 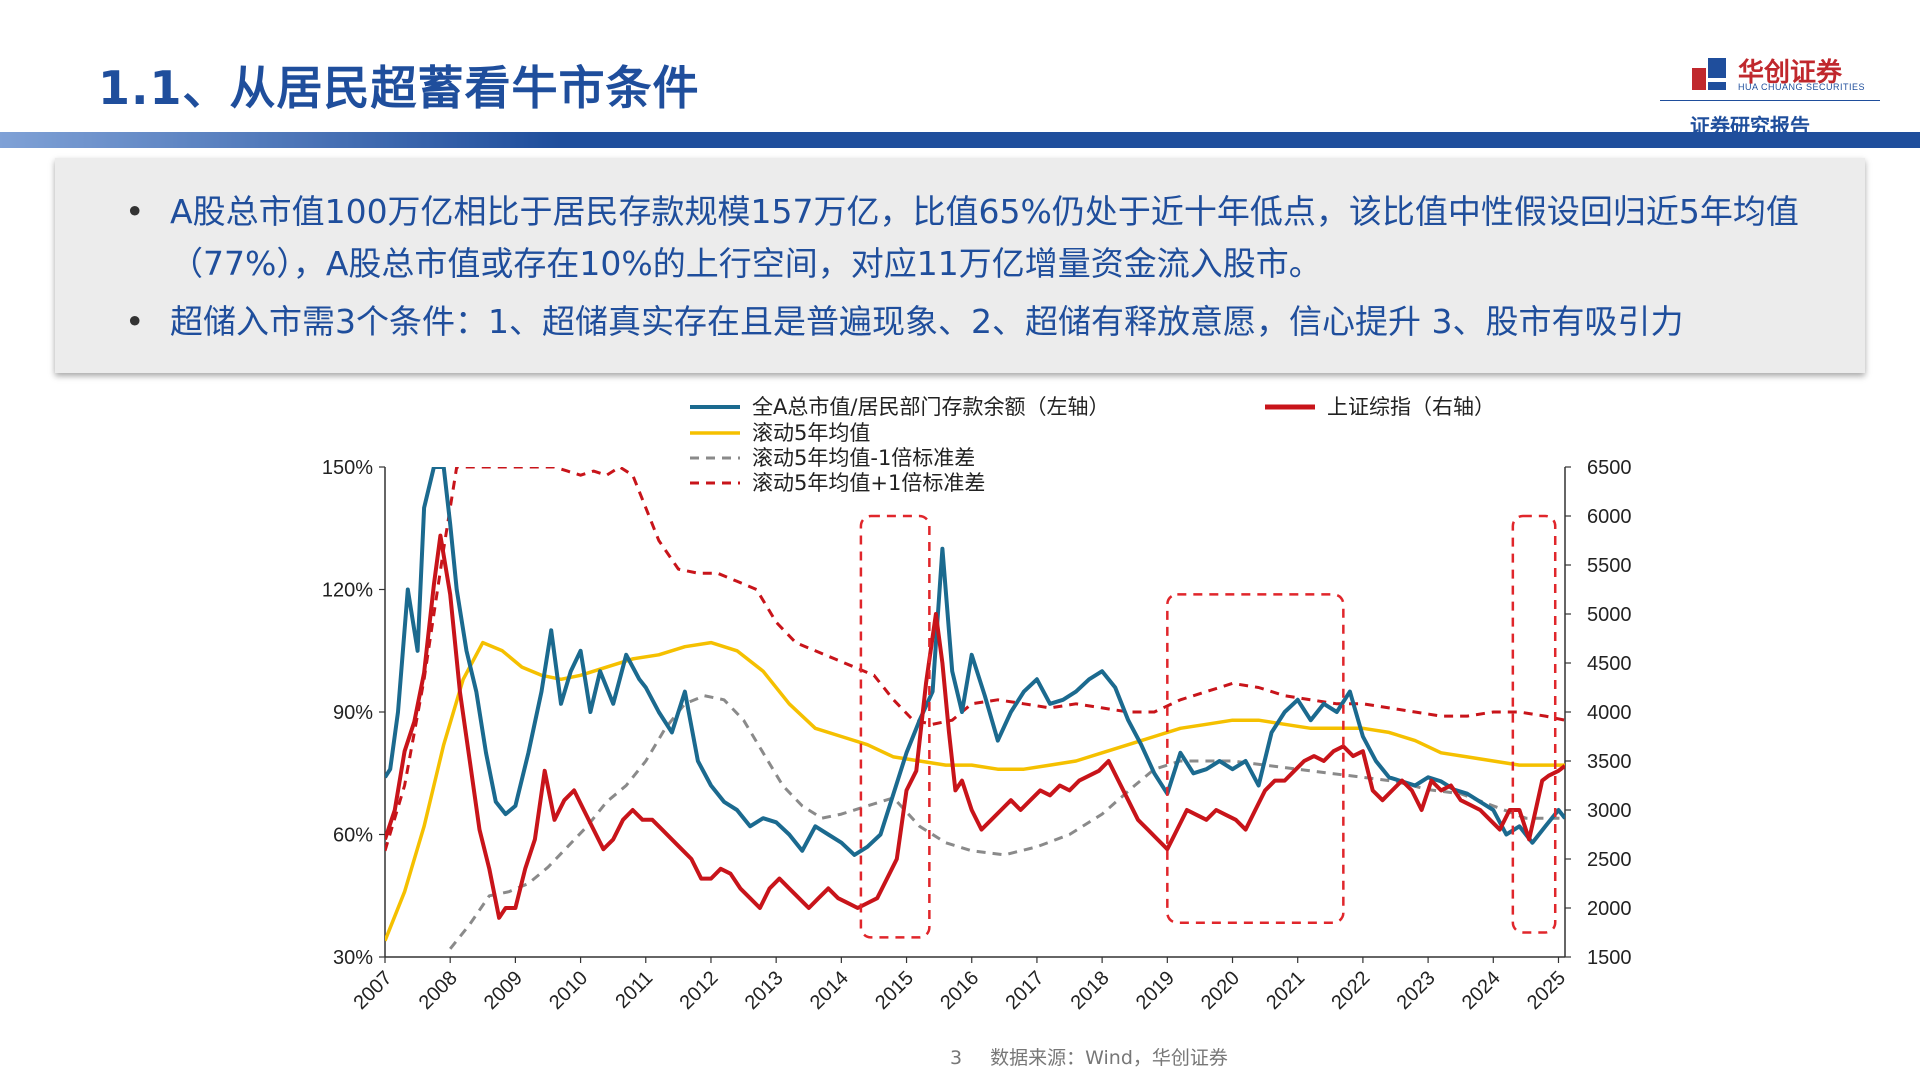 I want to click on x-tick-label: 2013, so click(x=764, y=990).